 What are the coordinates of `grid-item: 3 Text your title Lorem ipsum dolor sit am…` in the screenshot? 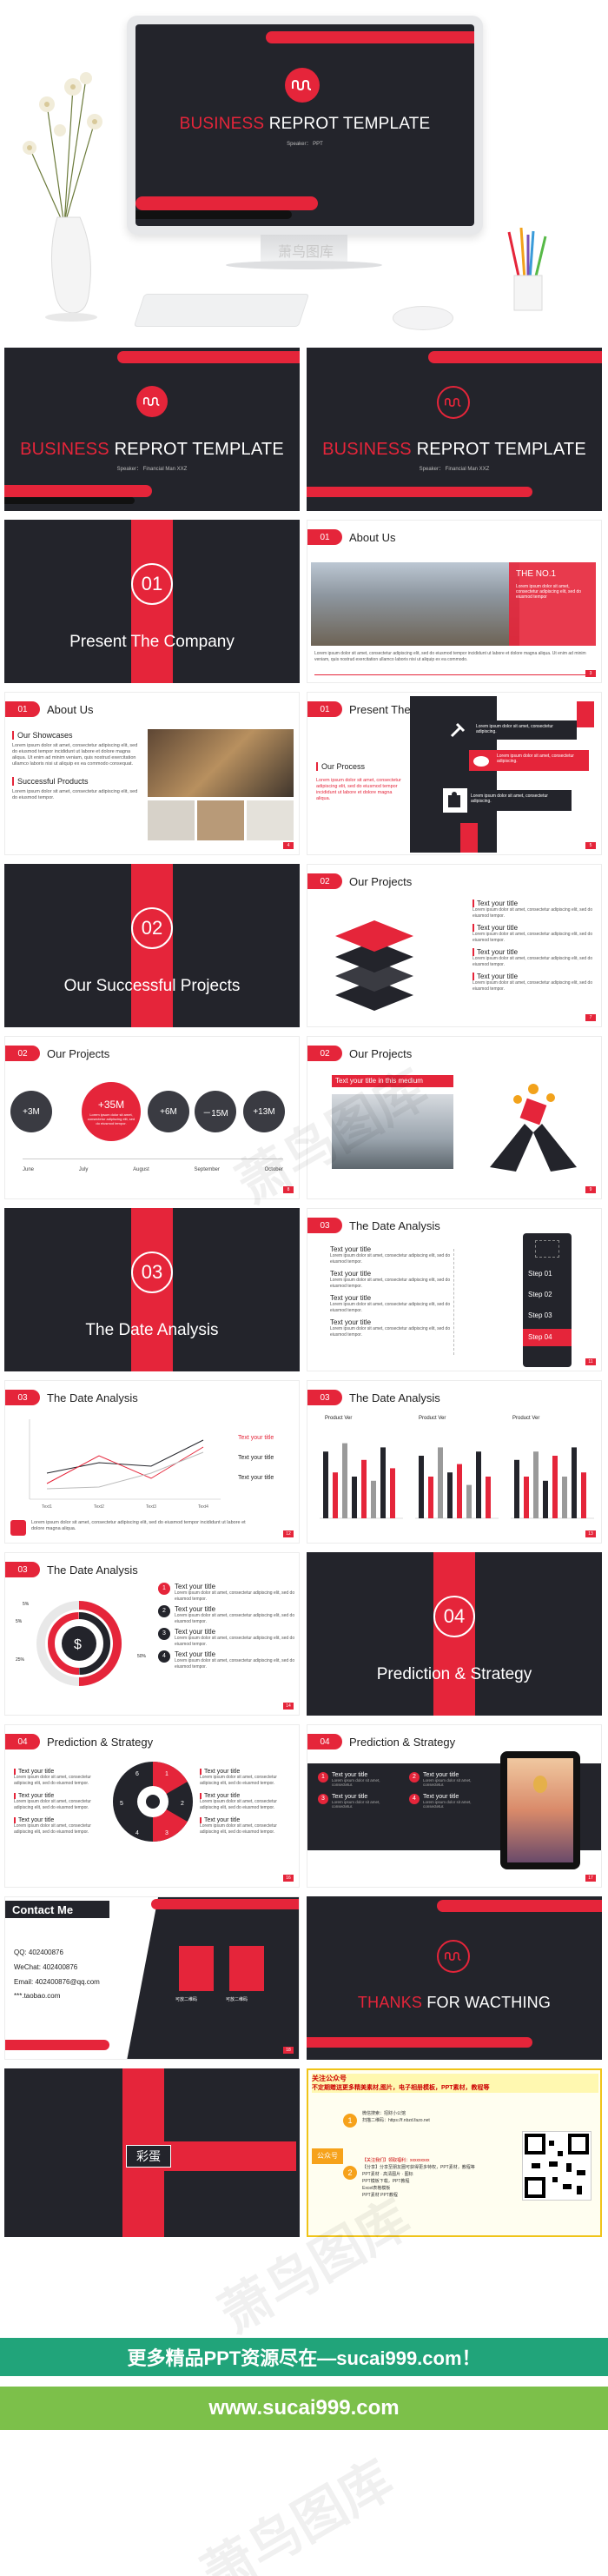 It's located at (359, 1801).